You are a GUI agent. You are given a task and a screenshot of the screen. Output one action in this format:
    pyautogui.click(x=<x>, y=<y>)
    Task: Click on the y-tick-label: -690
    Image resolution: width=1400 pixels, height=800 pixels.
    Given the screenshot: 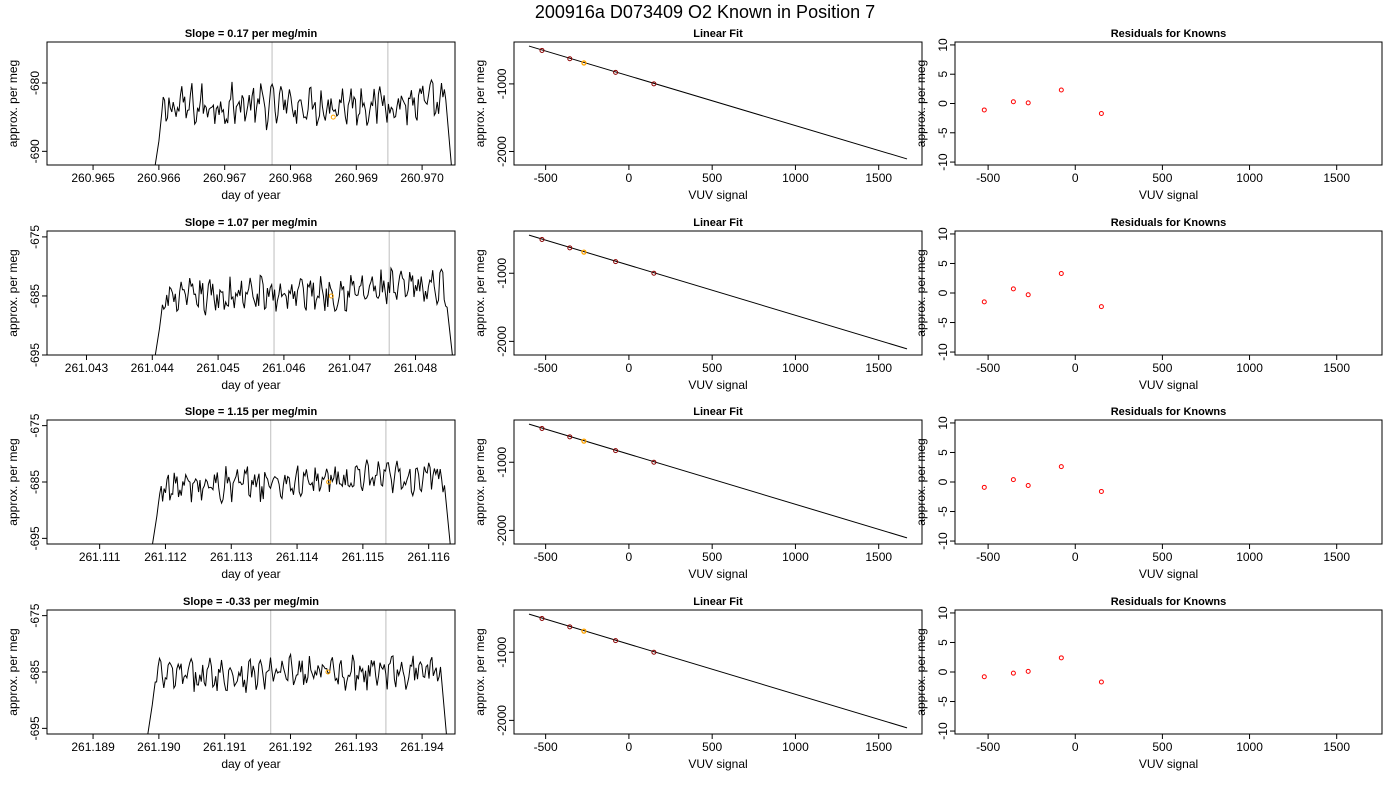 What is the action you would take?
    pyautogui.click(x=35, y=151)
    